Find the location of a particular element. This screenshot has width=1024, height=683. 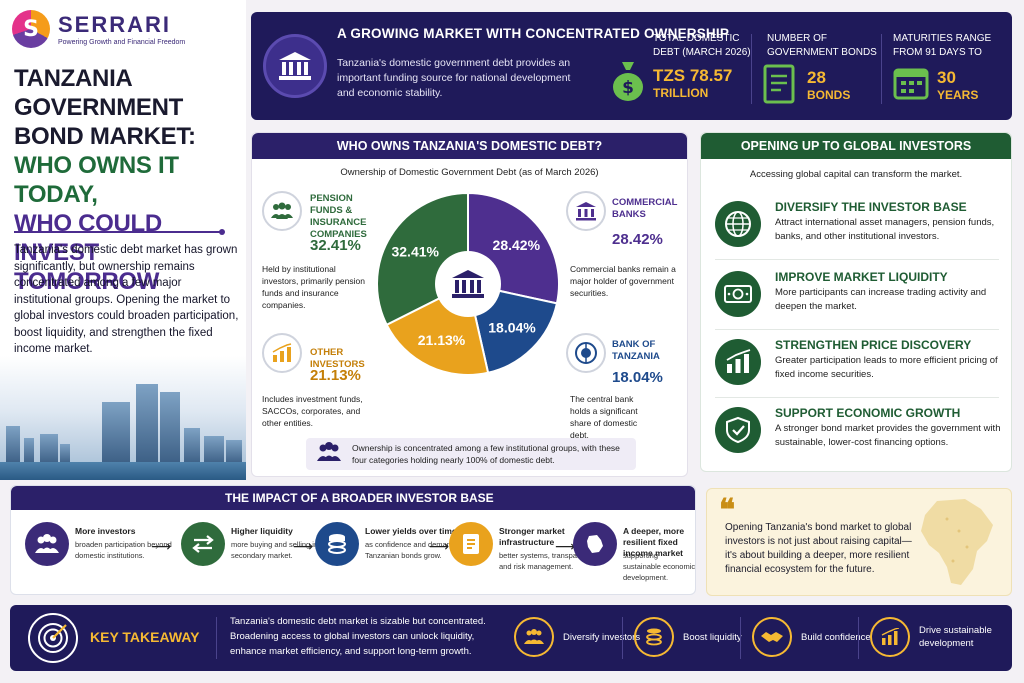

title-line-1: Tanzania Government Bond Market: is located at coordinates (105, 107).